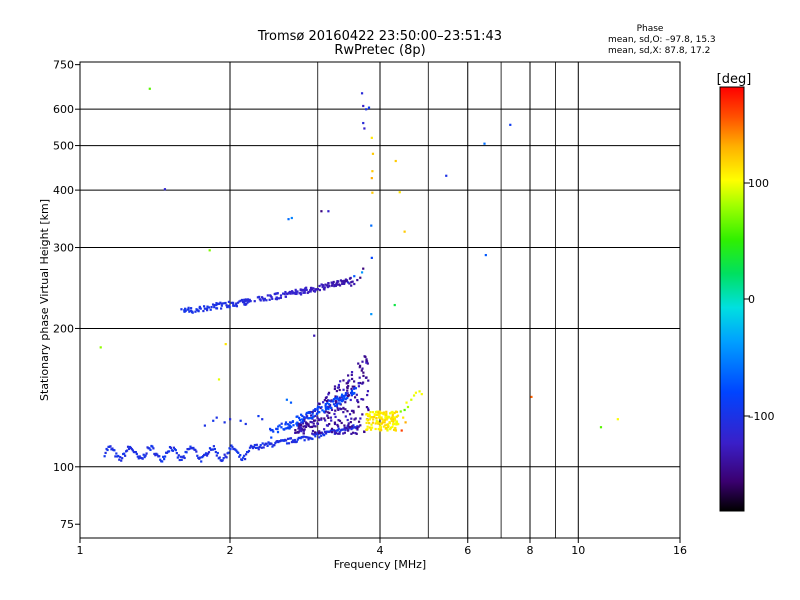 The image size is (800, 600). What do you see at coordinates (380, 550) in the screenshot?
I see `x-tick-label: 4` at bounding box center [380, 550].